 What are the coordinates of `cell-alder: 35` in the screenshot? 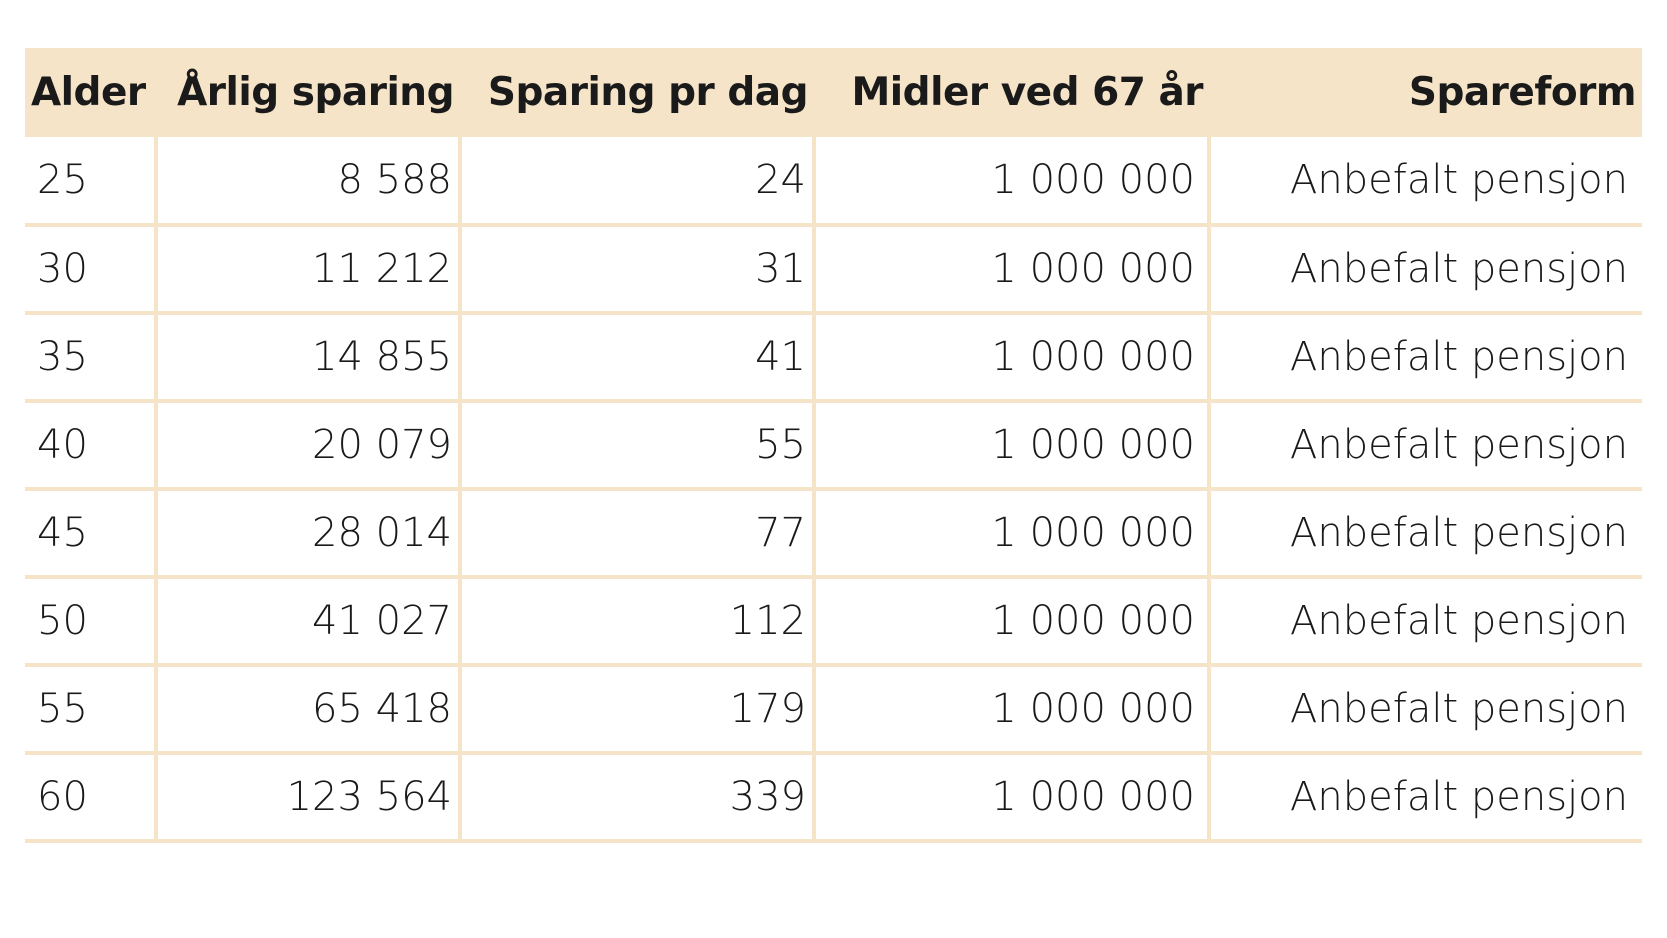 It's located at (62, 357).